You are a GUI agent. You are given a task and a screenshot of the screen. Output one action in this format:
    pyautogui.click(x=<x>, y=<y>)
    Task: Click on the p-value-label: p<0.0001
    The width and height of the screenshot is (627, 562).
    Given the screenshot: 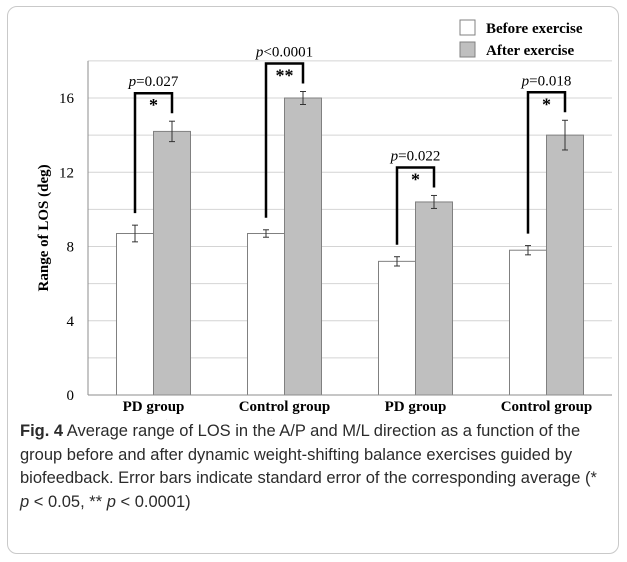 What is the action you would take?
    pyautogui.click(x=284, y=53)
    